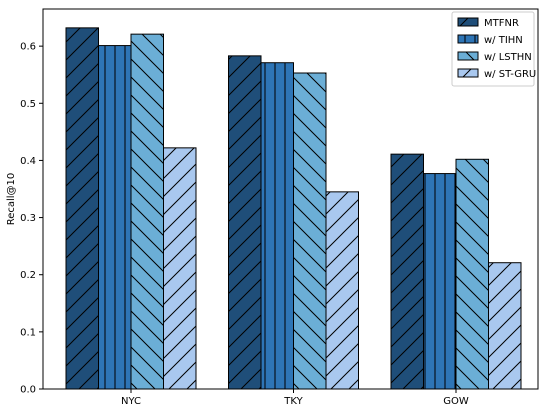  Describe the element at coordinates (28, 218) in the screenshot. I see `y-tick-label: 0.3` at that location.